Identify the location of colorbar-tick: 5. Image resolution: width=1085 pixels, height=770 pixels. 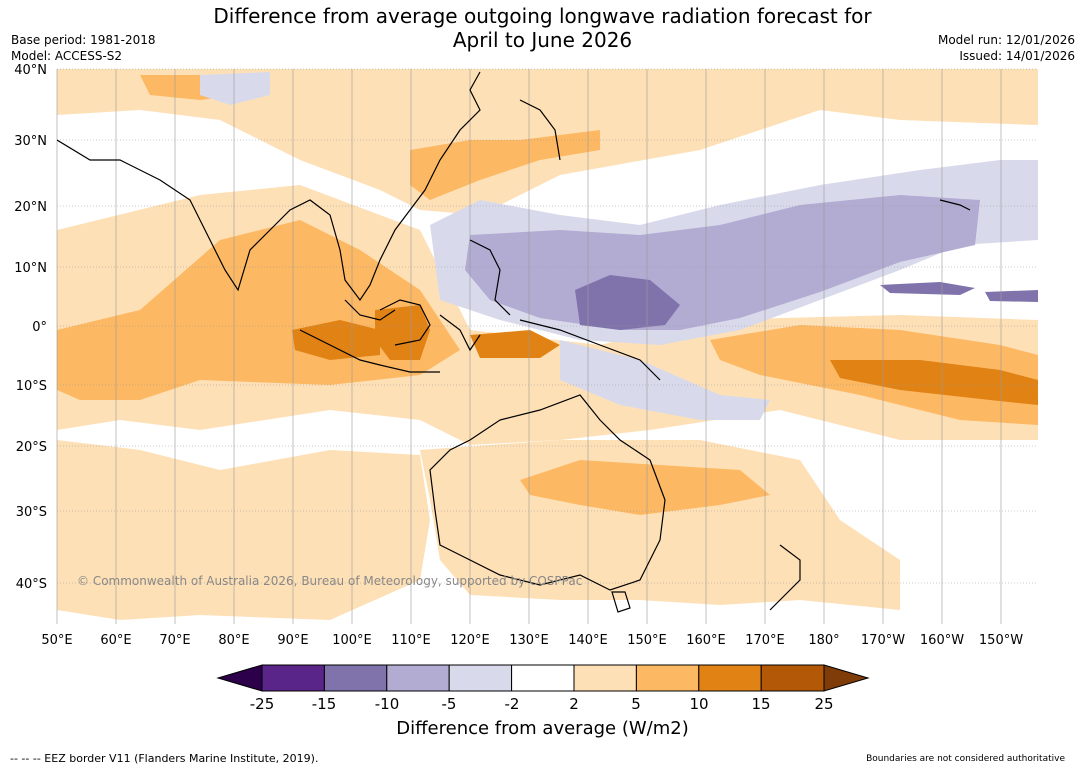
(636, 704).